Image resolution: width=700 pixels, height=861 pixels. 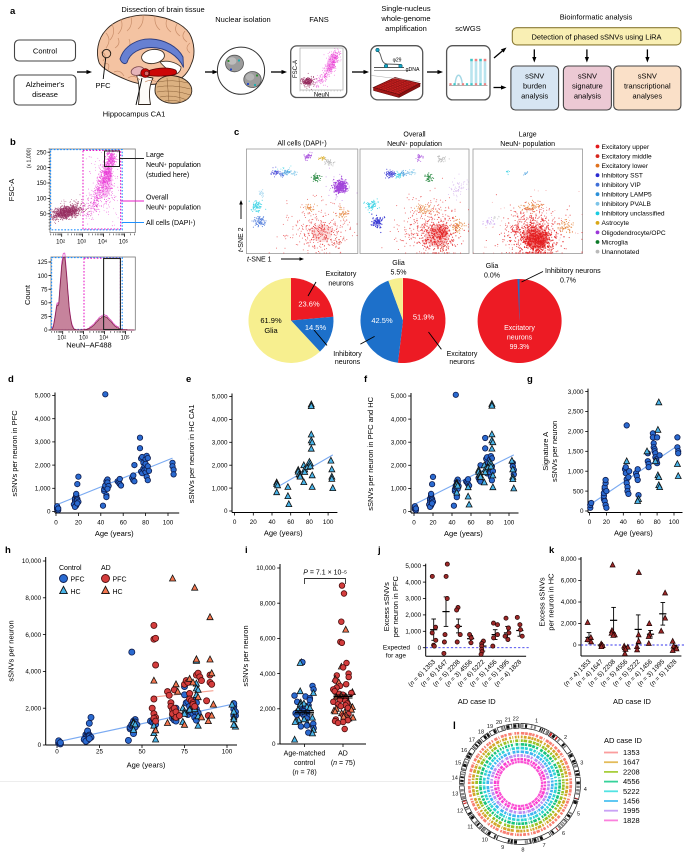 What do you see at coordinates (41, 184) in the screenshot?
I see `svg-text: 150` at bounding box center [41, 184].